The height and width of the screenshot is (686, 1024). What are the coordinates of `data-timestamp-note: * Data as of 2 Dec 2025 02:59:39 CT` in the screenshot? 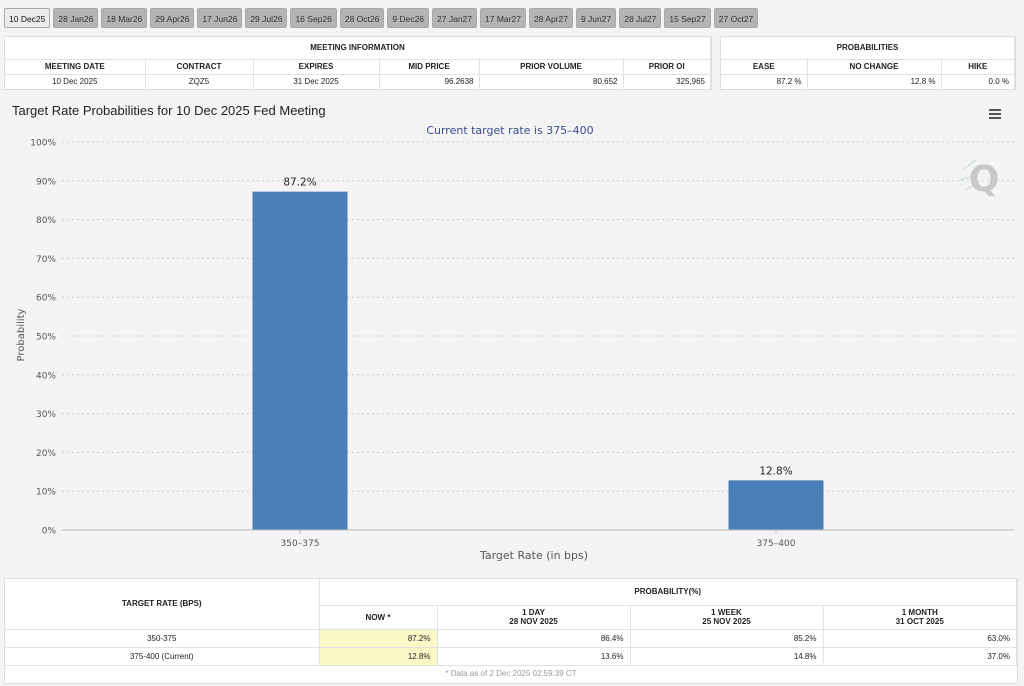 It's located at (511, 673).